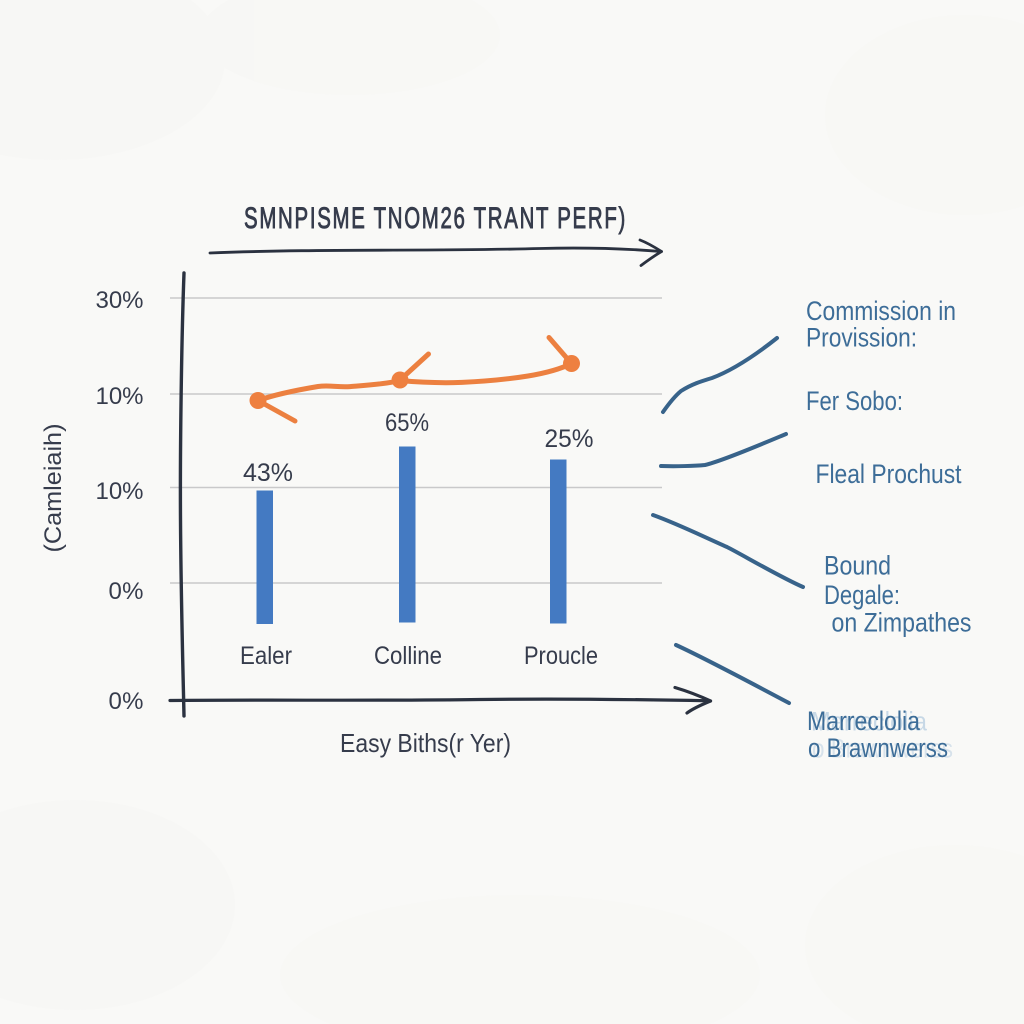 The width and height of the screenshot is (1024, 1024). Describe the element at coordinates (266, 656) in the screenshot. I see `svg-text: Ealer` at that location.